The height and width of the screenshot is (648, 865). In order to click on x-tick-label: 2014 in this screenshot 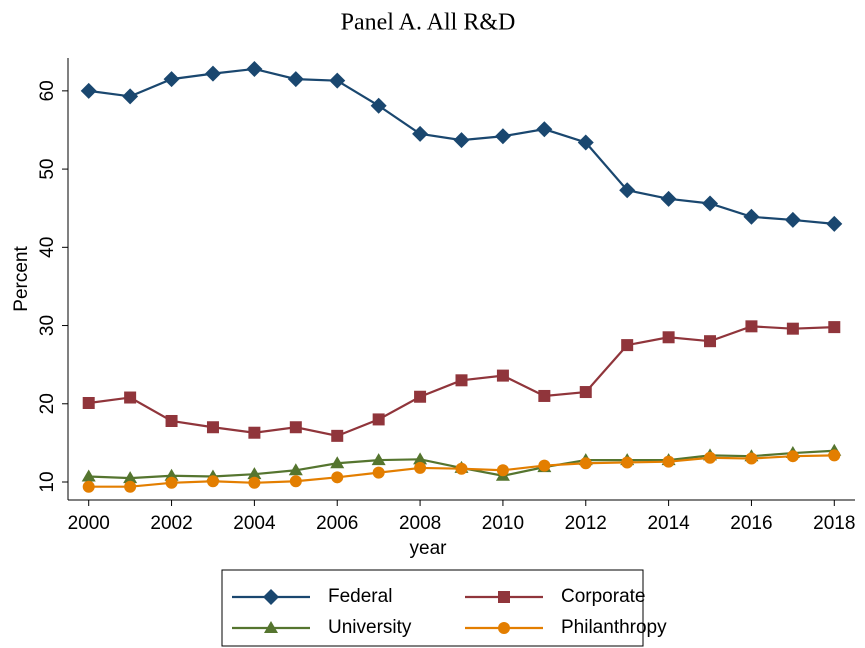, I will do `click(668, 523)`.